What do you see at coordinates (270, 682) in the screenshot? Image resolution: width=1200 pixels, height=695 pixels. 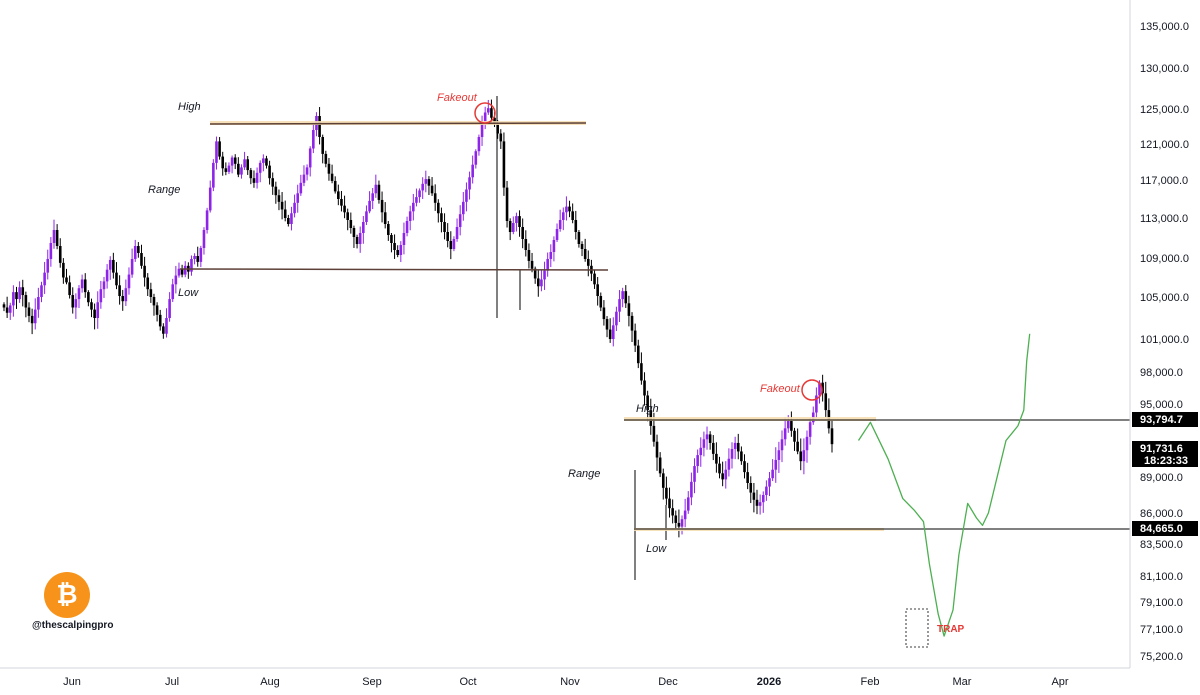 I see `x-tick-label: Aug` at bounding box center [270, 682].